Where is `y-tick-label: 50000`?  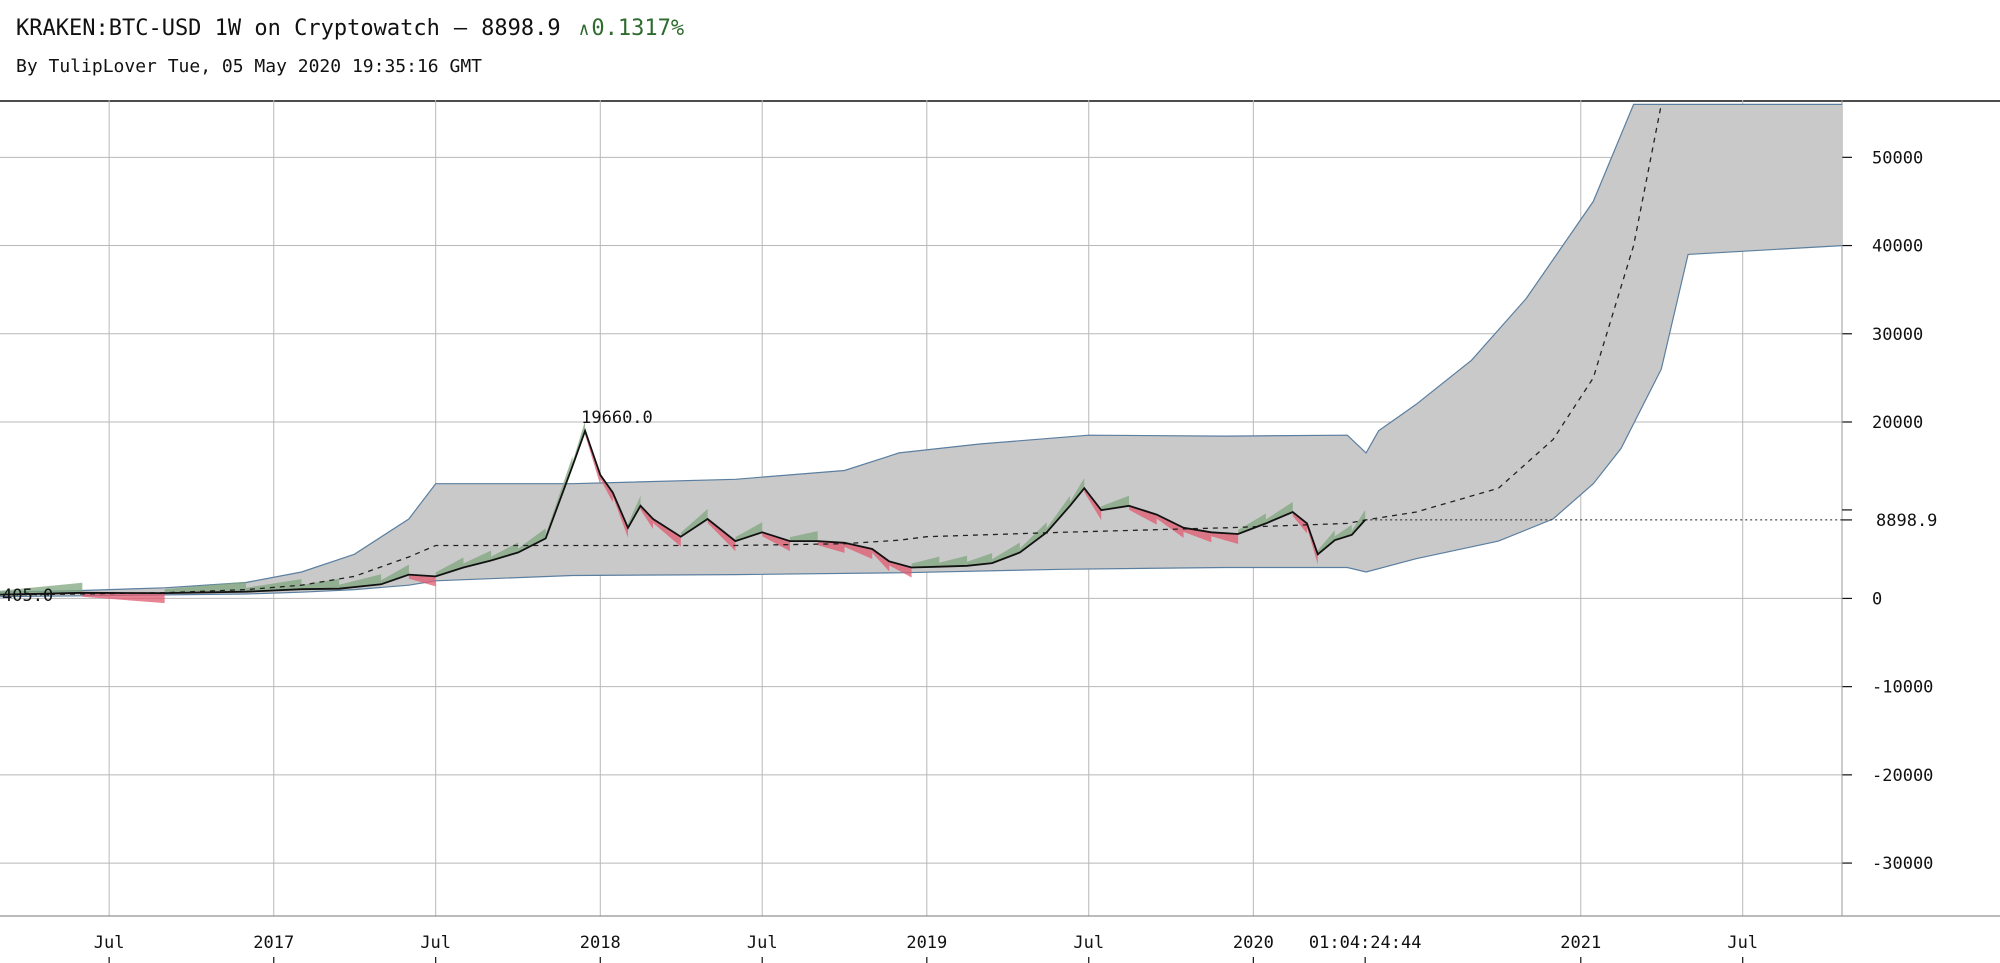 y-tick-label: 50000 is located at coordinates (1897, 158).